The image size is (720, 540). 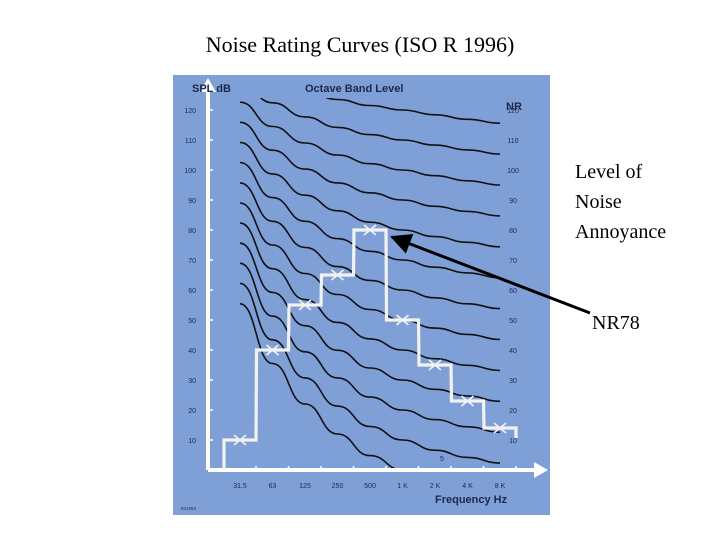 I want to click on nr-curve-label: 50, so click(x=513, y=321).